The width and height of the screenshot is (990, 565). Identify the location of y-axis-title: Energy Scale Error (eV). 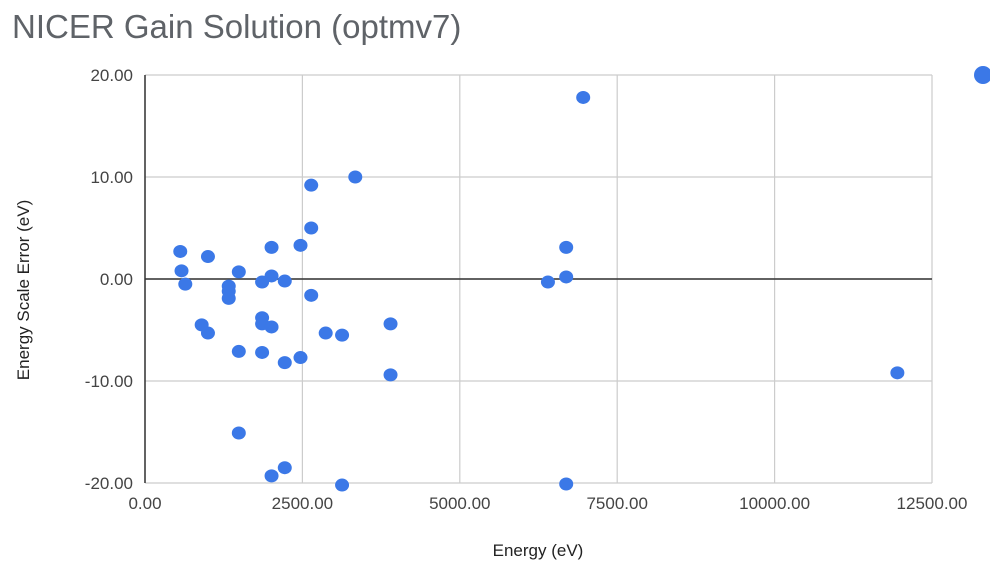
(23, 290).